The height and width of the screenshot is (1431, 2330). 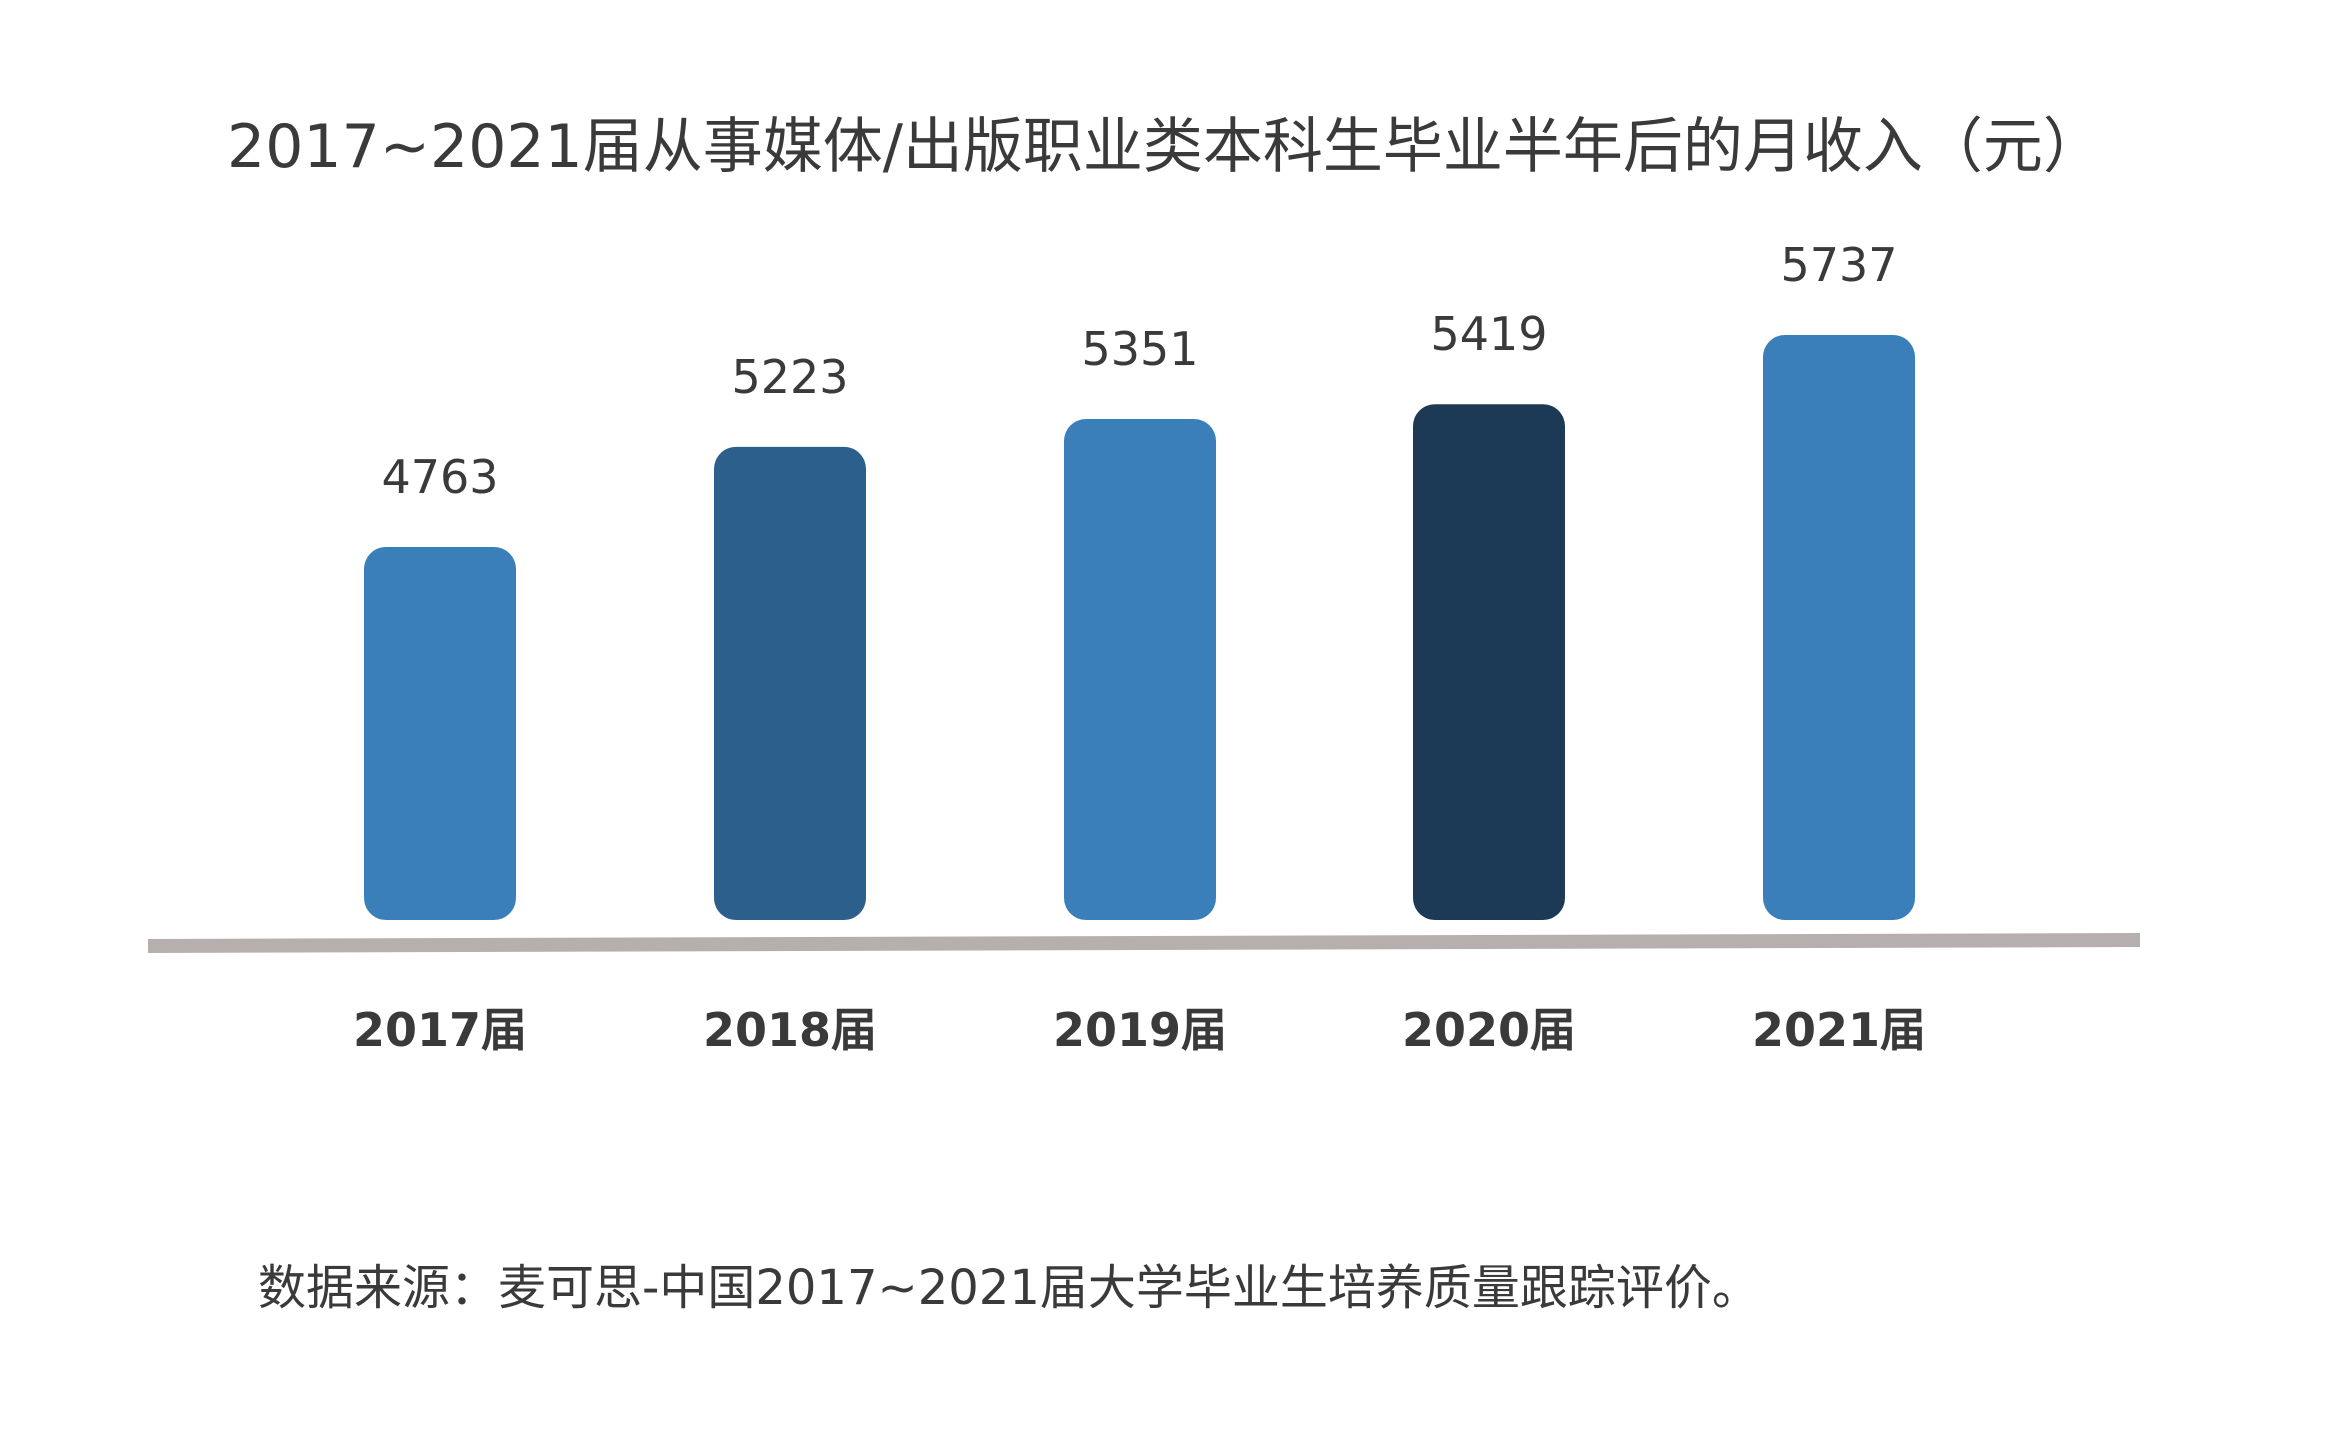 I want to click on data-label: 5419, so click(x=1488, y=334).